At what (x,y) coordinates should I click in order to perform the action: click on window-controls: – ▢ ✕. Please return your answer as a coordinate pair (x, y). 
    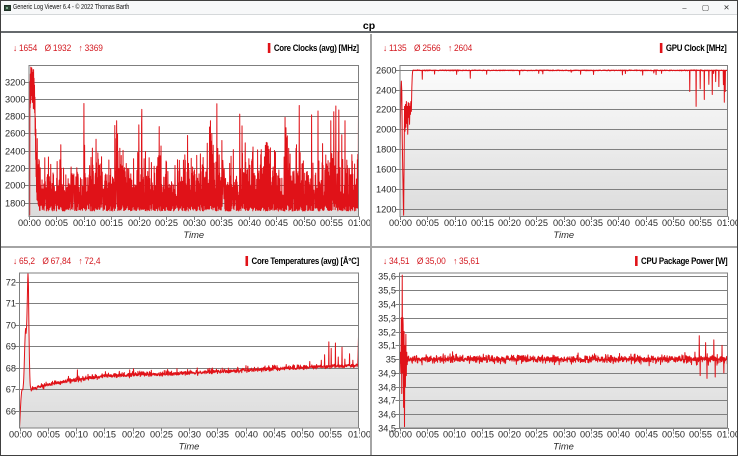
    Looking at the image, I should click on (705, 8).